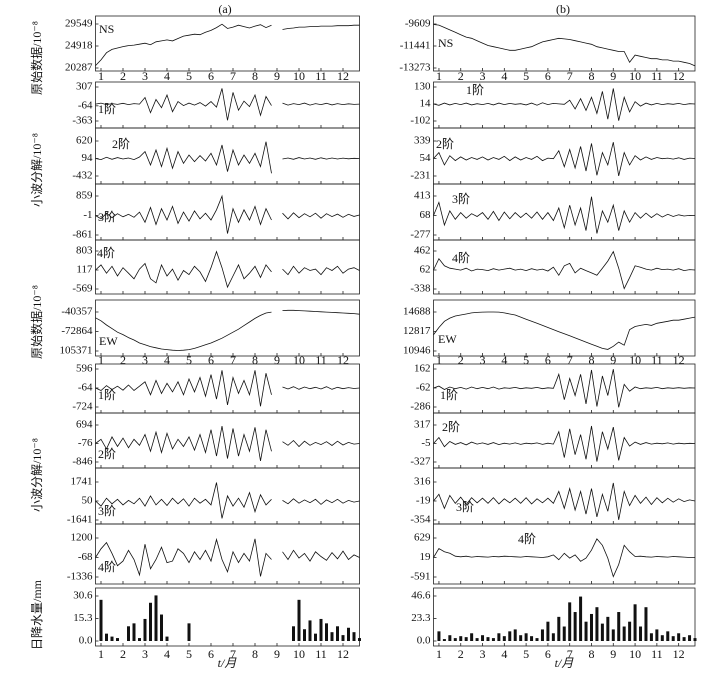 This screenshot has height=674, width=711. I want to click on y-tick-label: -40357, so click(77, 312).